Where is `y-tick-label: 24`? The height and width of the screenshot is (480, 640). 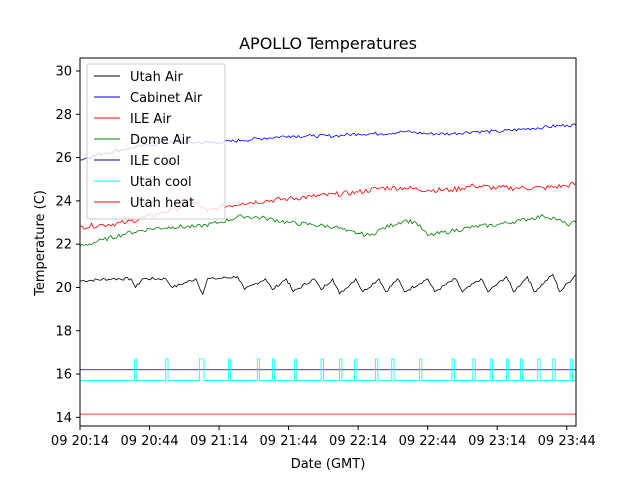
y-tick-label: 24 is located at coordinates (63, 201).